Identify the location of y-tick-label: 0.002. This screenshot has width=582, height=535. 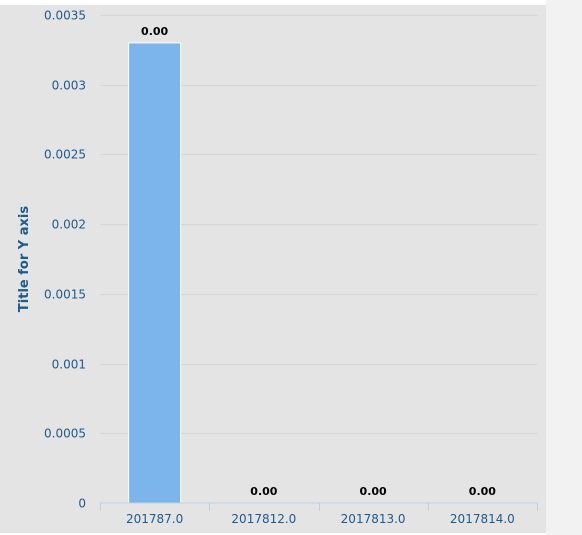
(69, 225).